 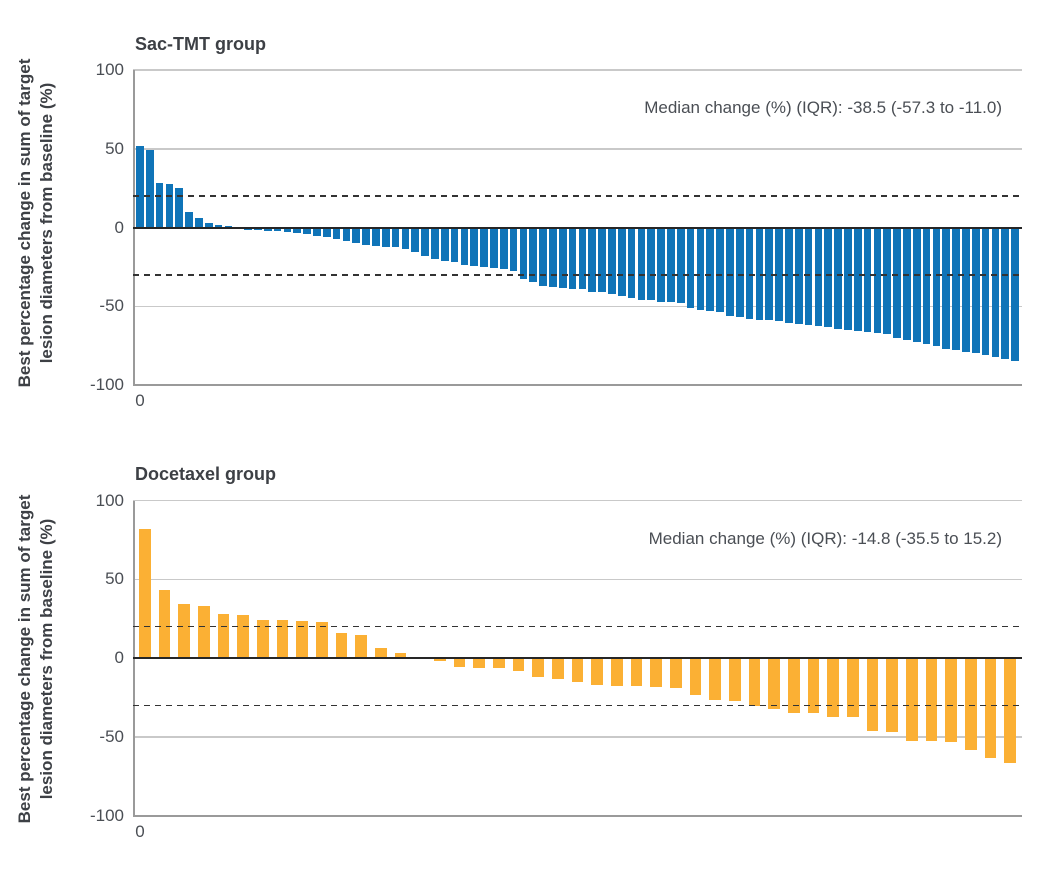 I want to click on x-origin-label: 0, so click(x=140, y=400).